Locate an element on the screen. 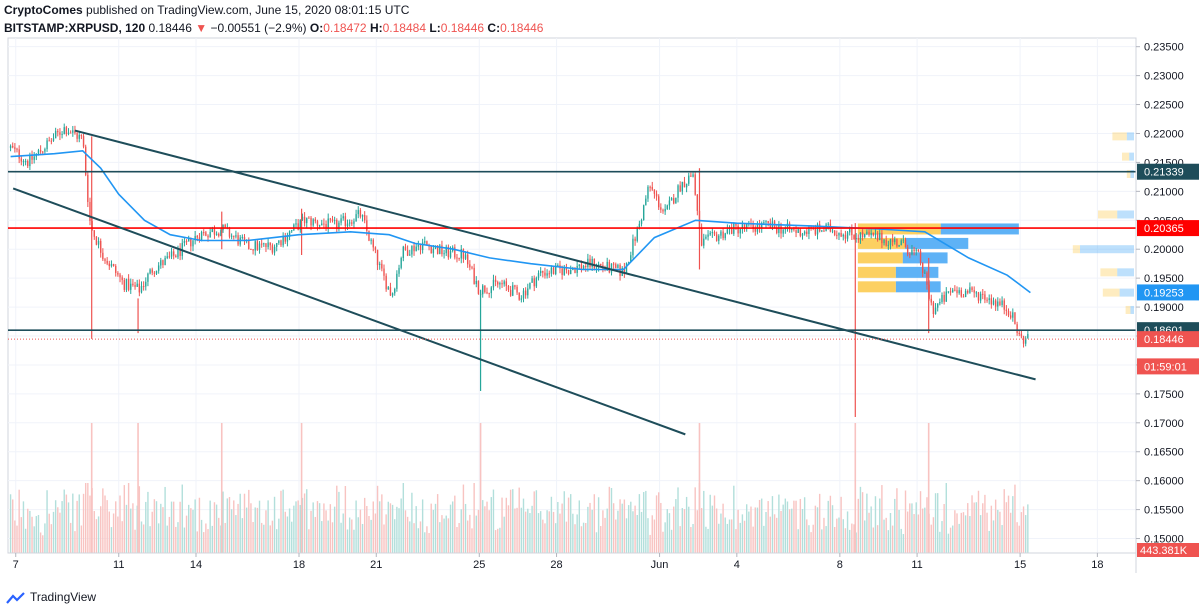 The width and height of the screenshot is (1200, 611). publisher-name: CryptoComes is located at coordinates (43, 10).